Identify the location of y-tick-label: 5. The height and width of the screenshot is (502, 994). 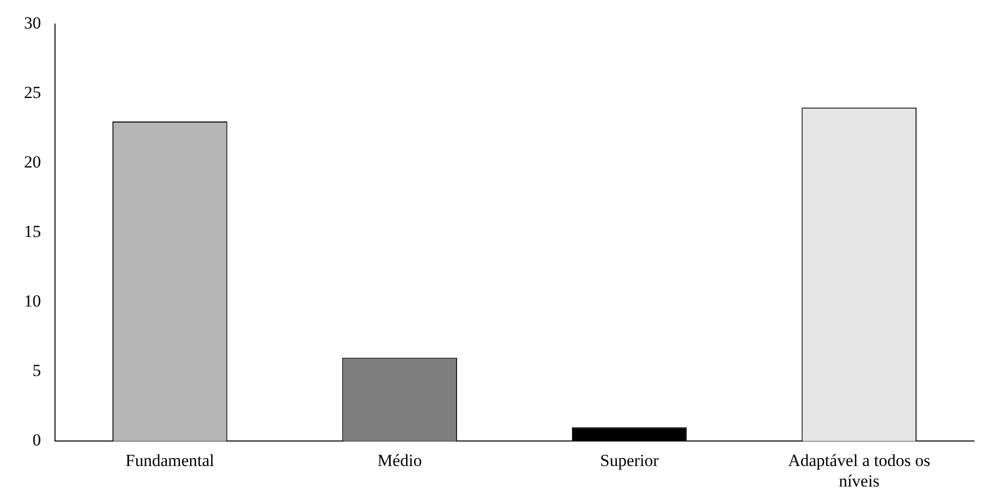
(36, 370).